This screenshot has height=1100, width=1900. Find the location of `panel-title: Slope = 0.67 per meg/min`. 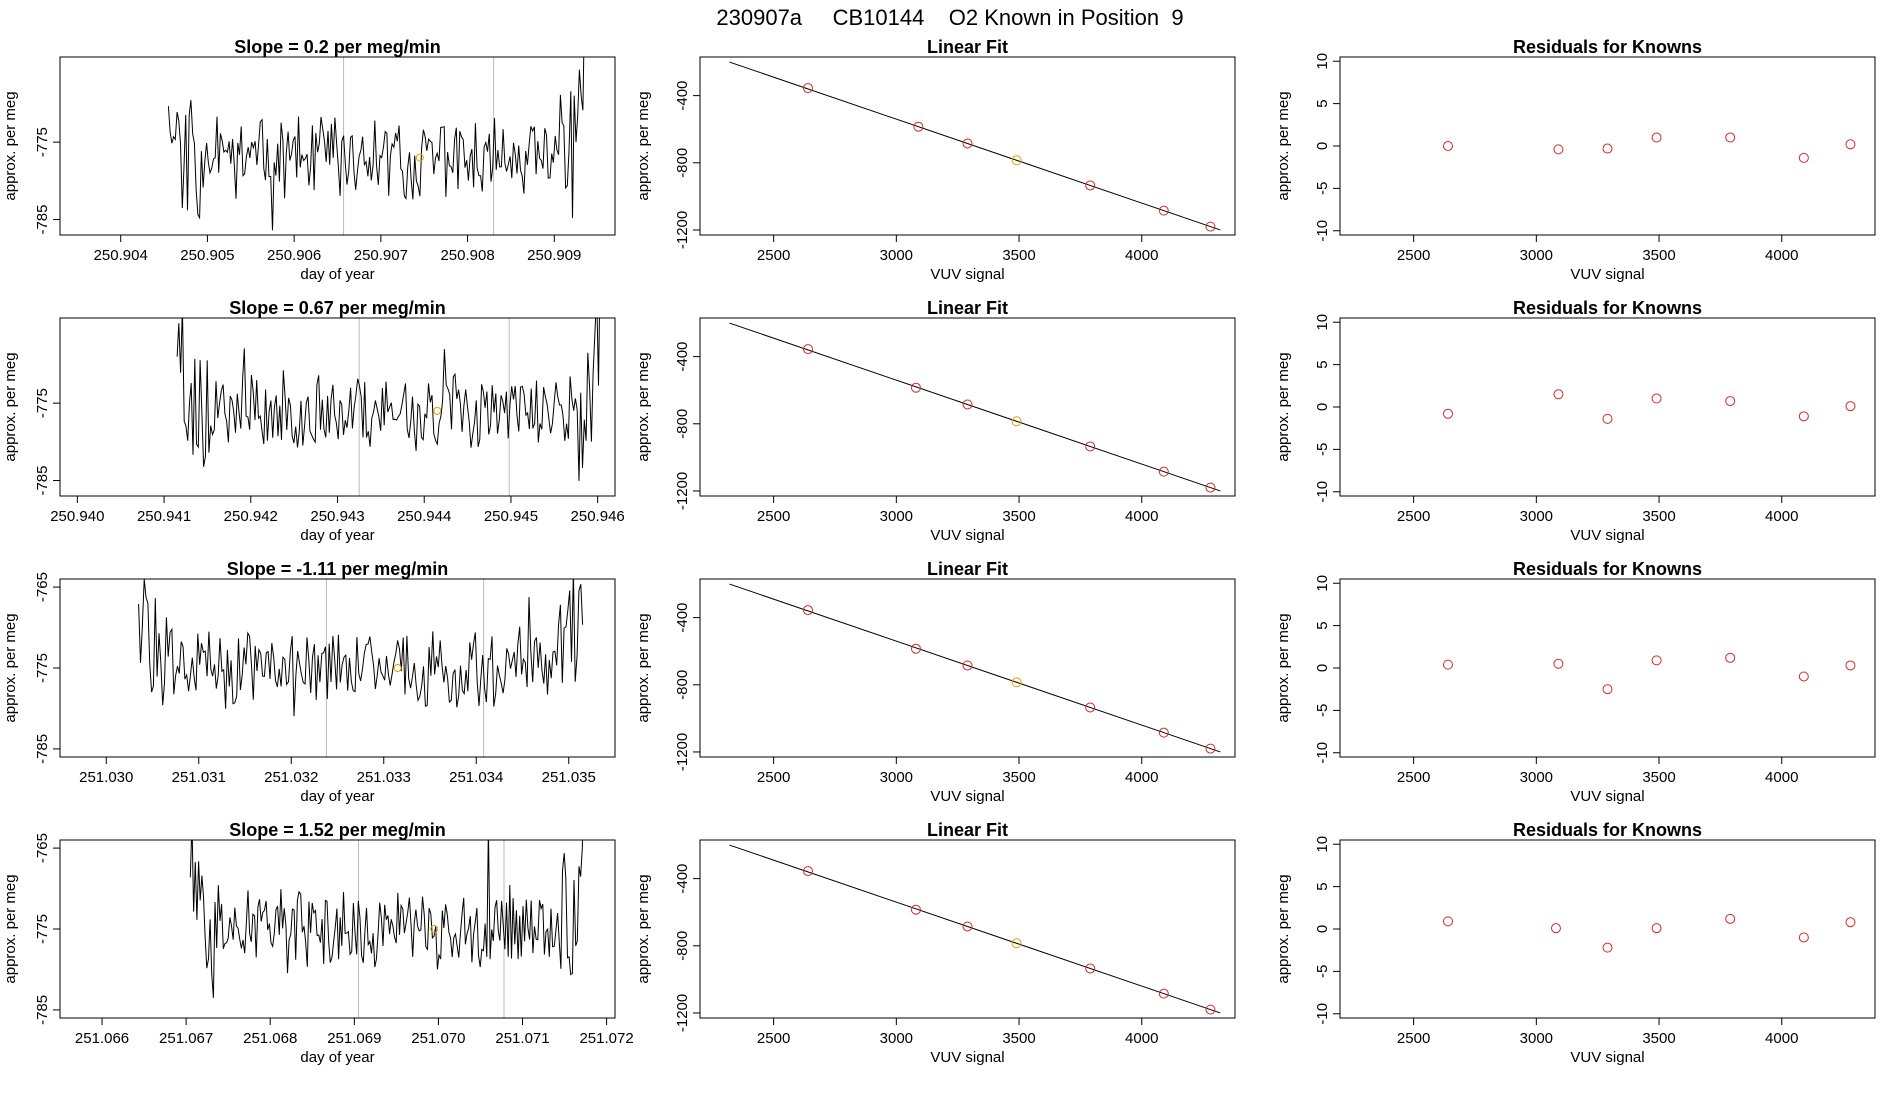

panel-title: Slope = 0.67 per meg/min is located at coordinates (337, 308).